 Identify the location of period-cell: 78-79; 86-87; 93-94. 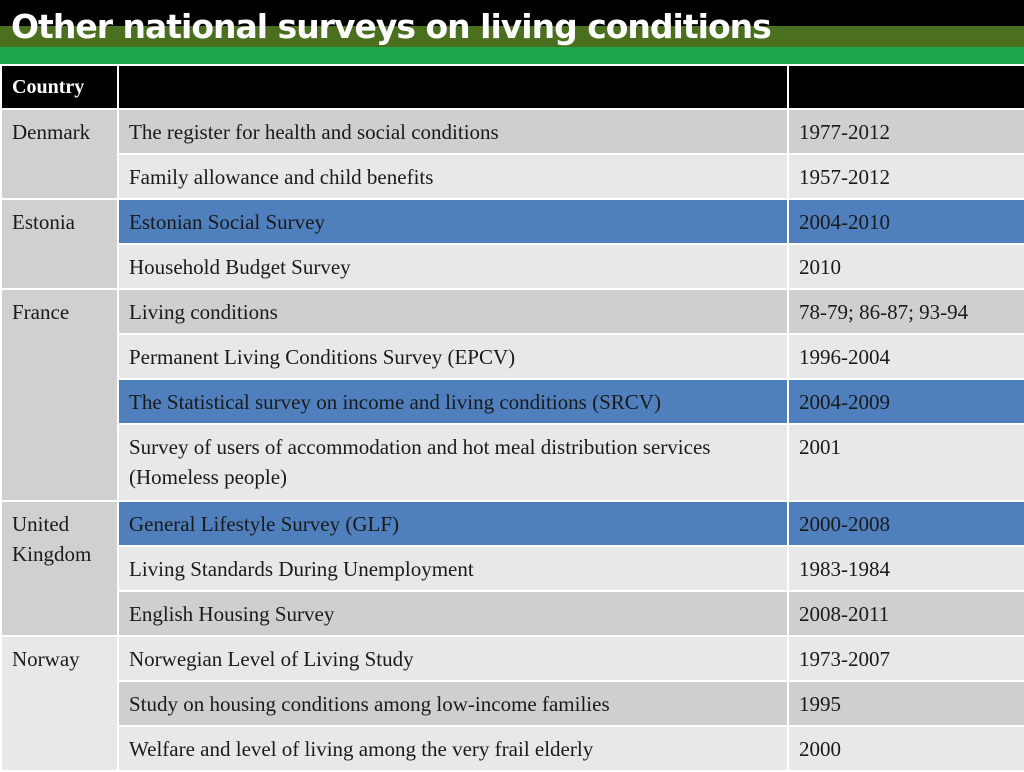
(905, 311).